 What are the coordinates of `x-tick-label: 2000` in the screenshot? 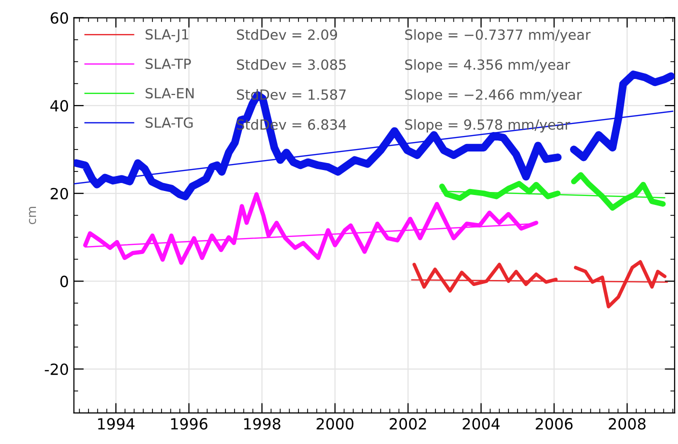 It's located at (335, 424).